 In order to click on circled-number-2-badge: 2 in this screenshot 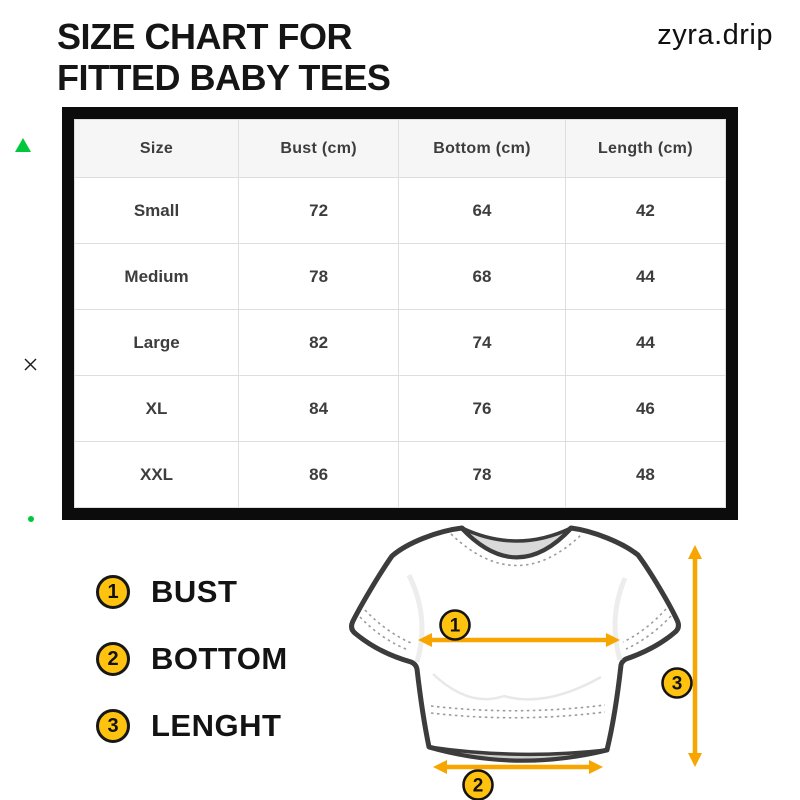, I will do `click(113, 659)`.